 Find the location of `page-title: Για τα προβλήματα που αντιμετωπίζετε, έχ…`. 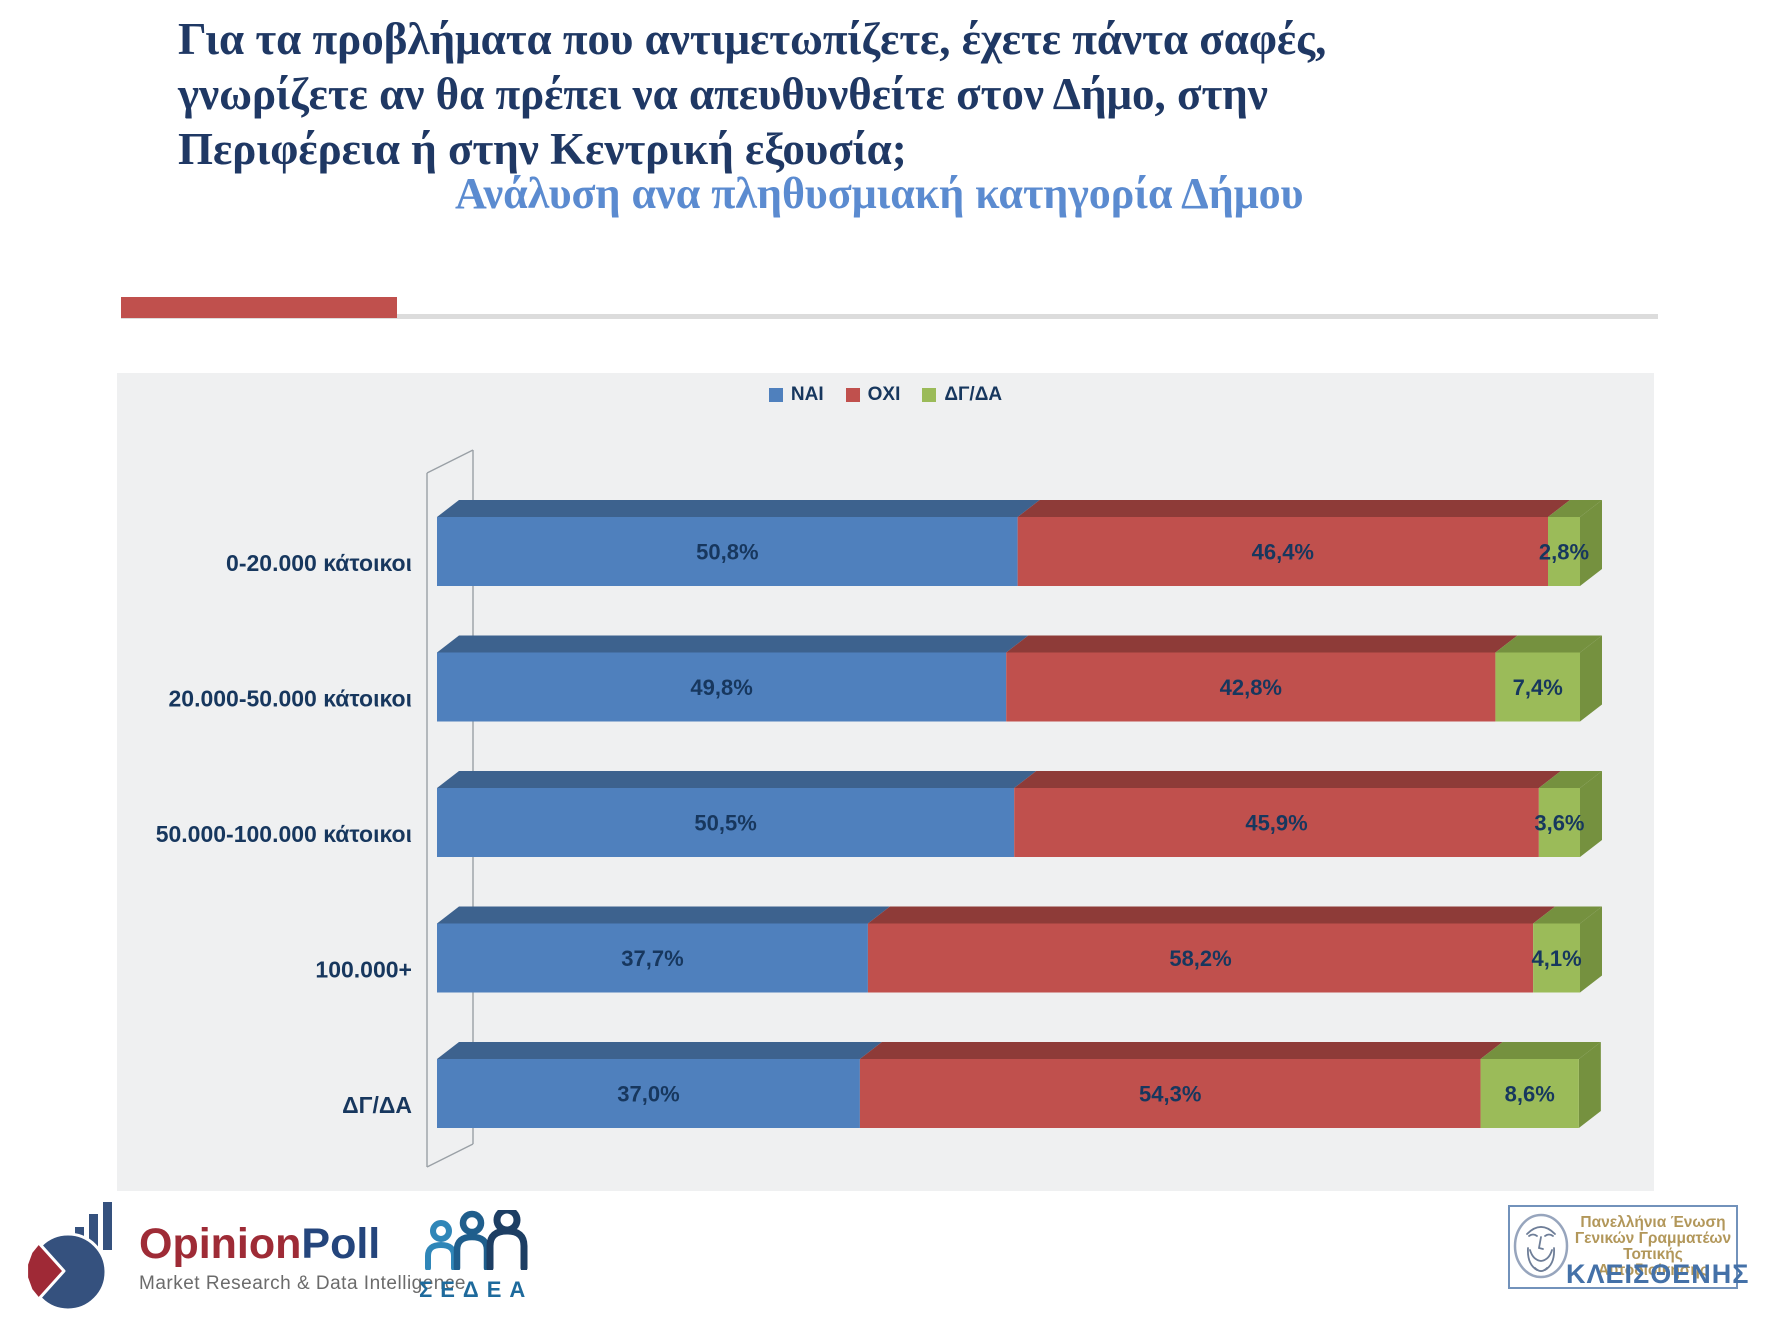

page-title: Για τα προβλήματα που αντιμετωπίζετε, έχ… is located at coordinates (752, 94).